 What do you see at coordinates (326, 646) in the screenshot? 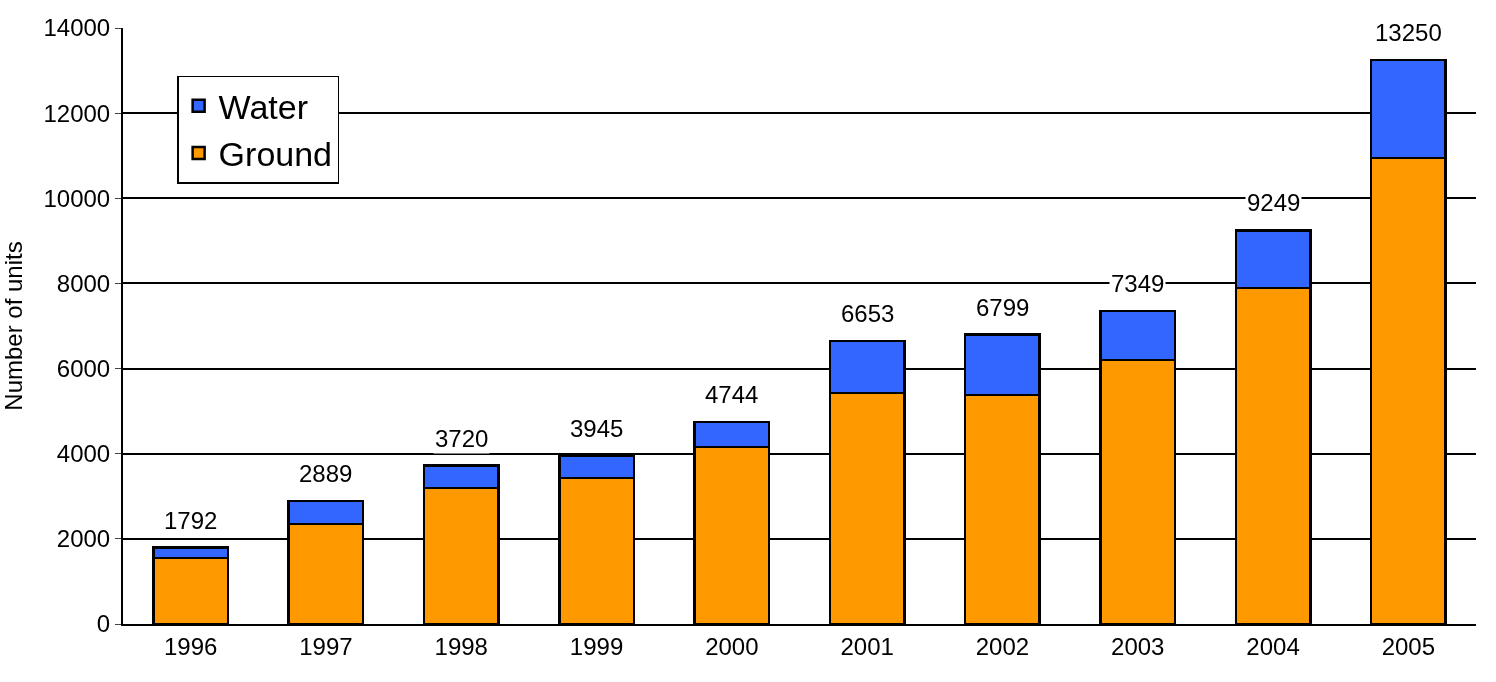
I see `x-tick-label: 1997` at bounding box center [326, 646].